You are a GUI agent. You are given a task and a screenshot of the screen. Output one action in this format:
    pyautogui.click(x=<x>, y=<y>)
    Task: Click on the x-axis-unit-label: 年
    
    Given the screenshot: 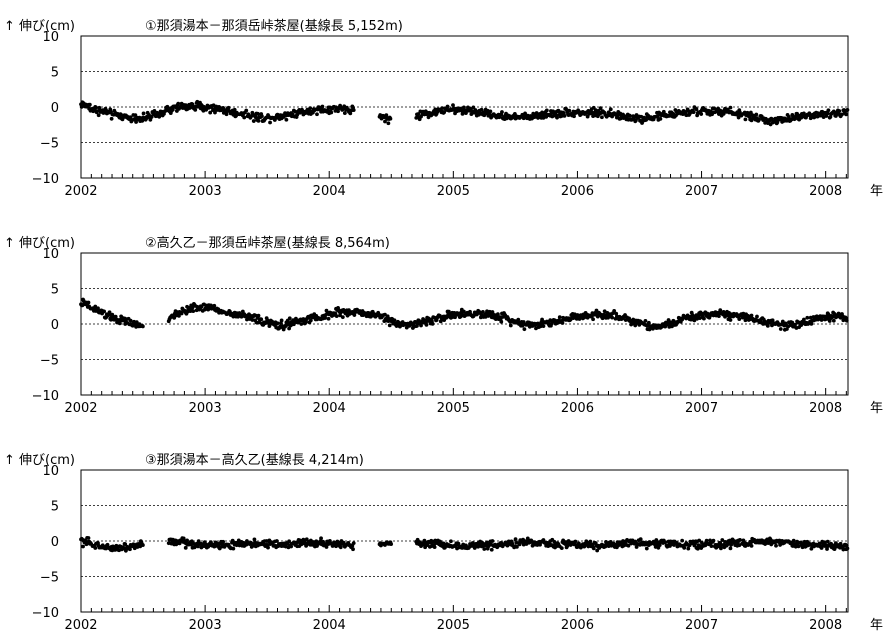 What is the action you would take?
    pyautogui.click(x=876, y=625)
    